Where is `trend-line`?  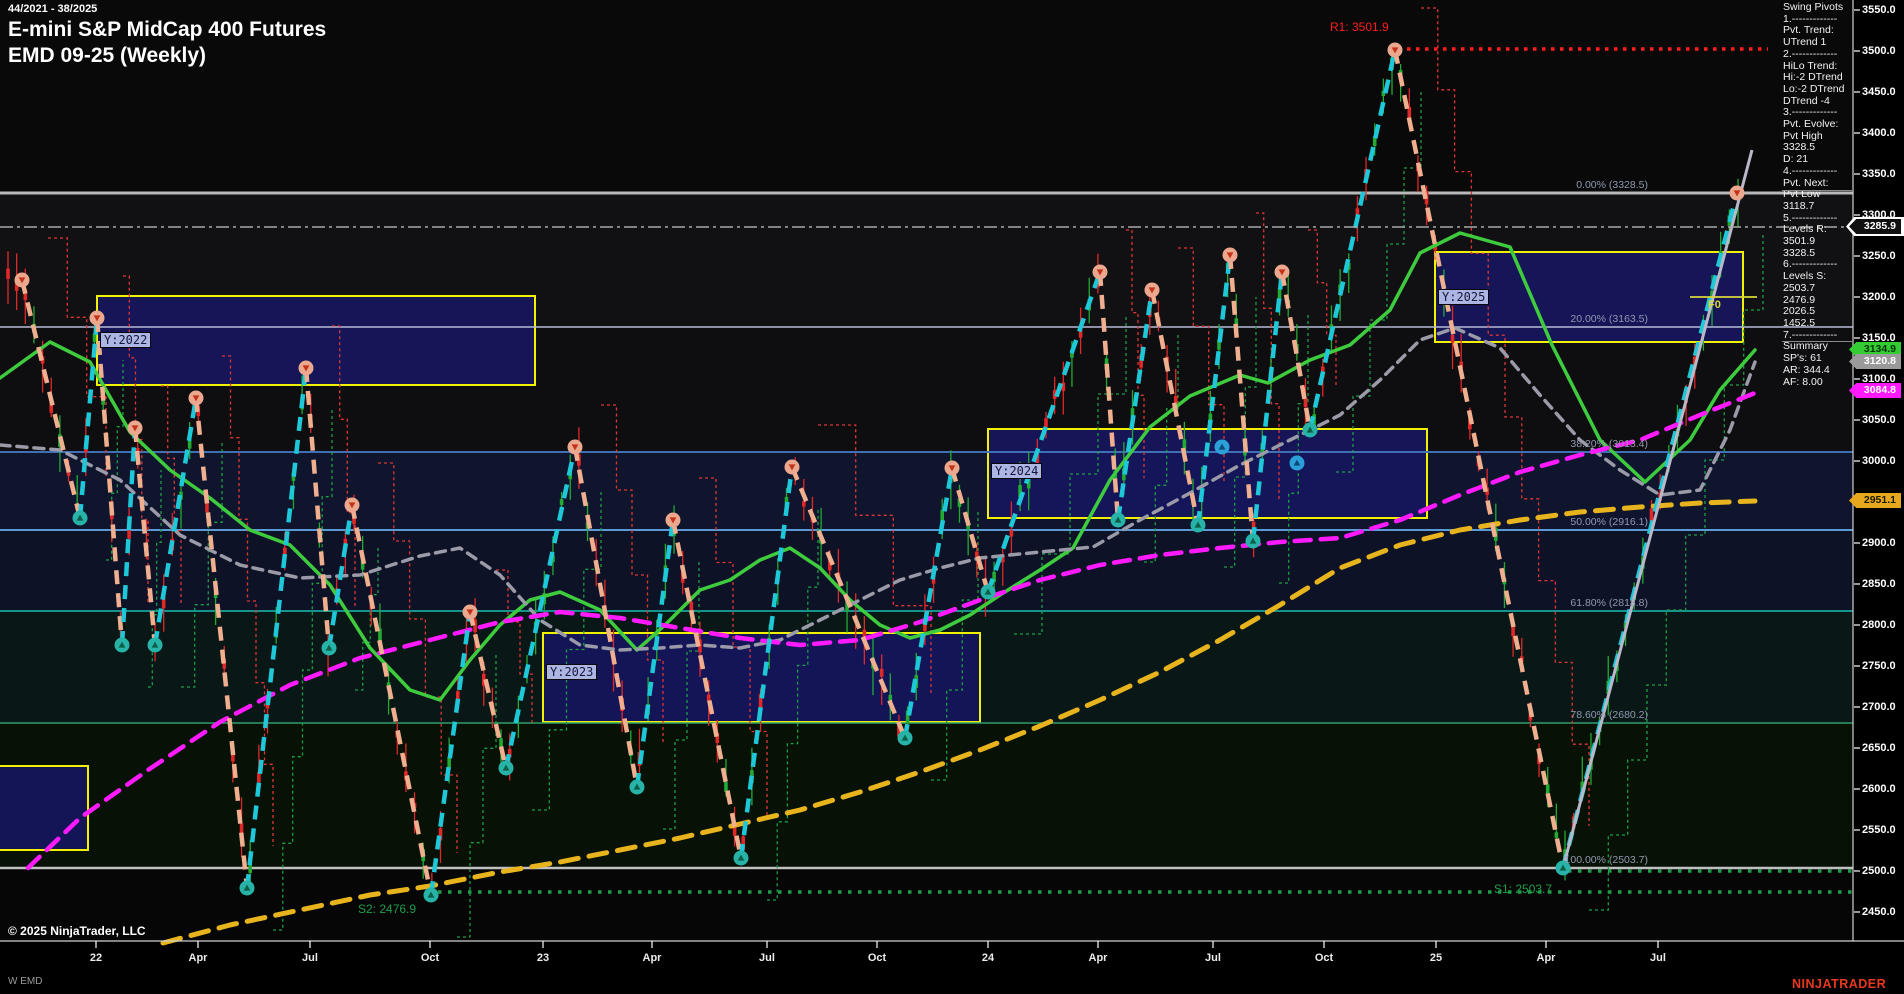 trend-line is located at coordinates (1657, 509).